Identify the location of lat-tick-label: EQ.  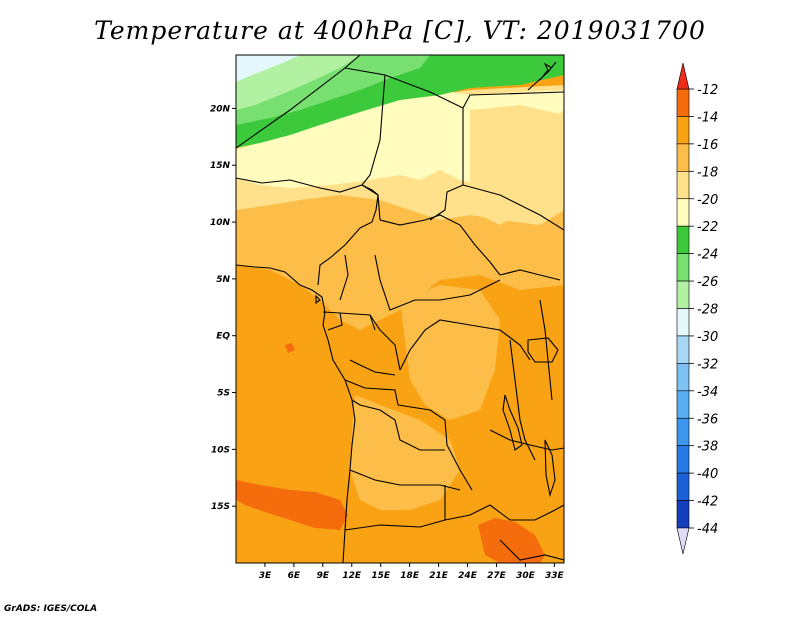
(223, 337).